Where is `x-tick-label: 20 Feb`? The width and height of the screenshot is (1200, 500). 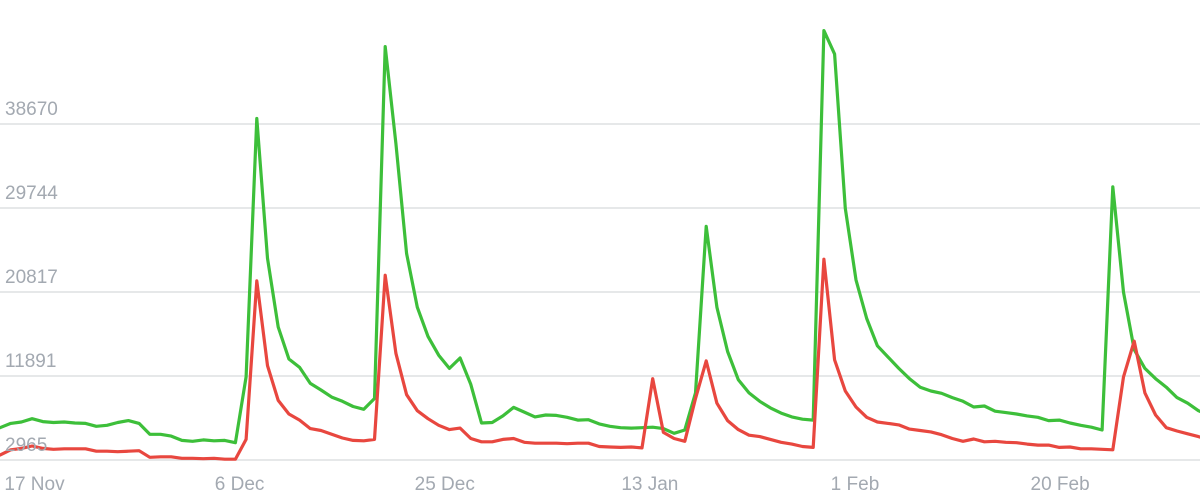 x-tick-label: 20 Feb is located at coordinates (1060, 484).